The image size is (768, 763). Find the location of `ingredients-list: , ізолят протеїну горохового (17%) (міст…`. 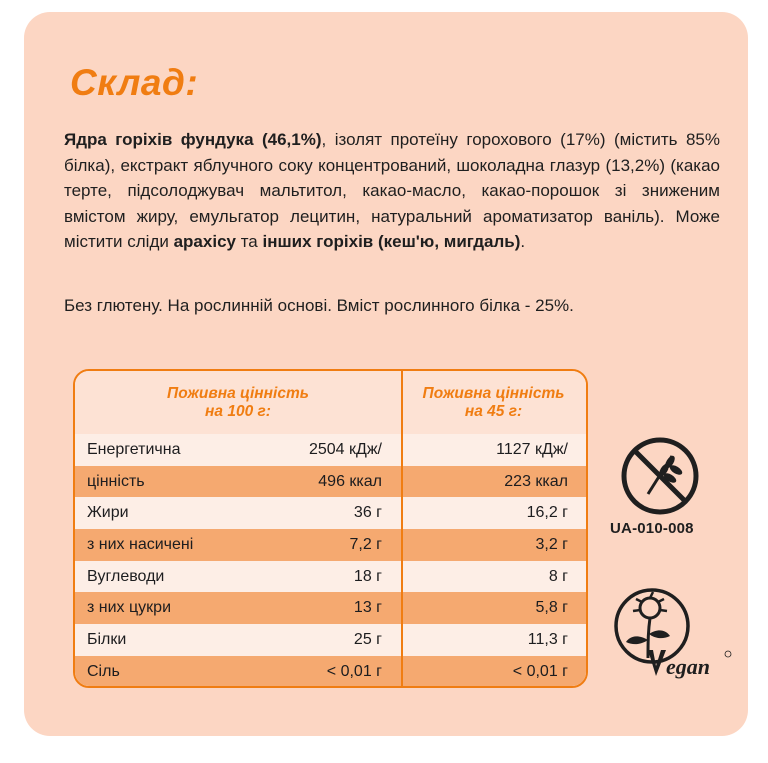

ingredients-list: , ізолят протеїну горохового (17%) (міст… is located at coordinates (392, 191).